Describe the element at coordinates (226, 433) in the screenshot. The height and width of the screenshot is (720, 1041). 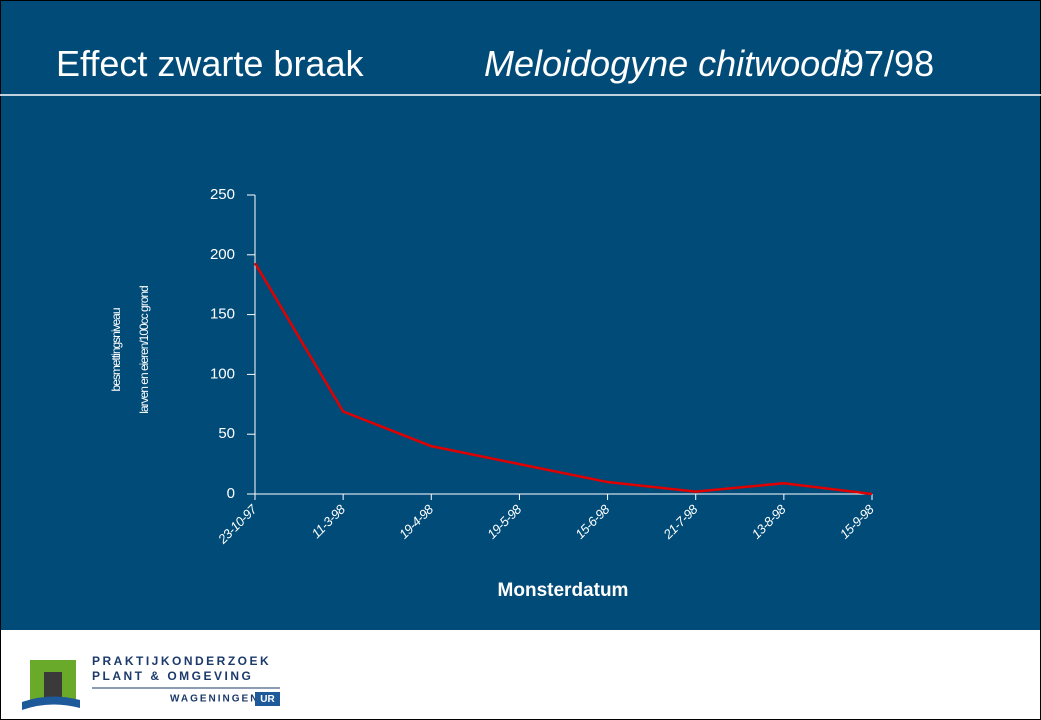
I see `y-tick-label: 50` at that location.